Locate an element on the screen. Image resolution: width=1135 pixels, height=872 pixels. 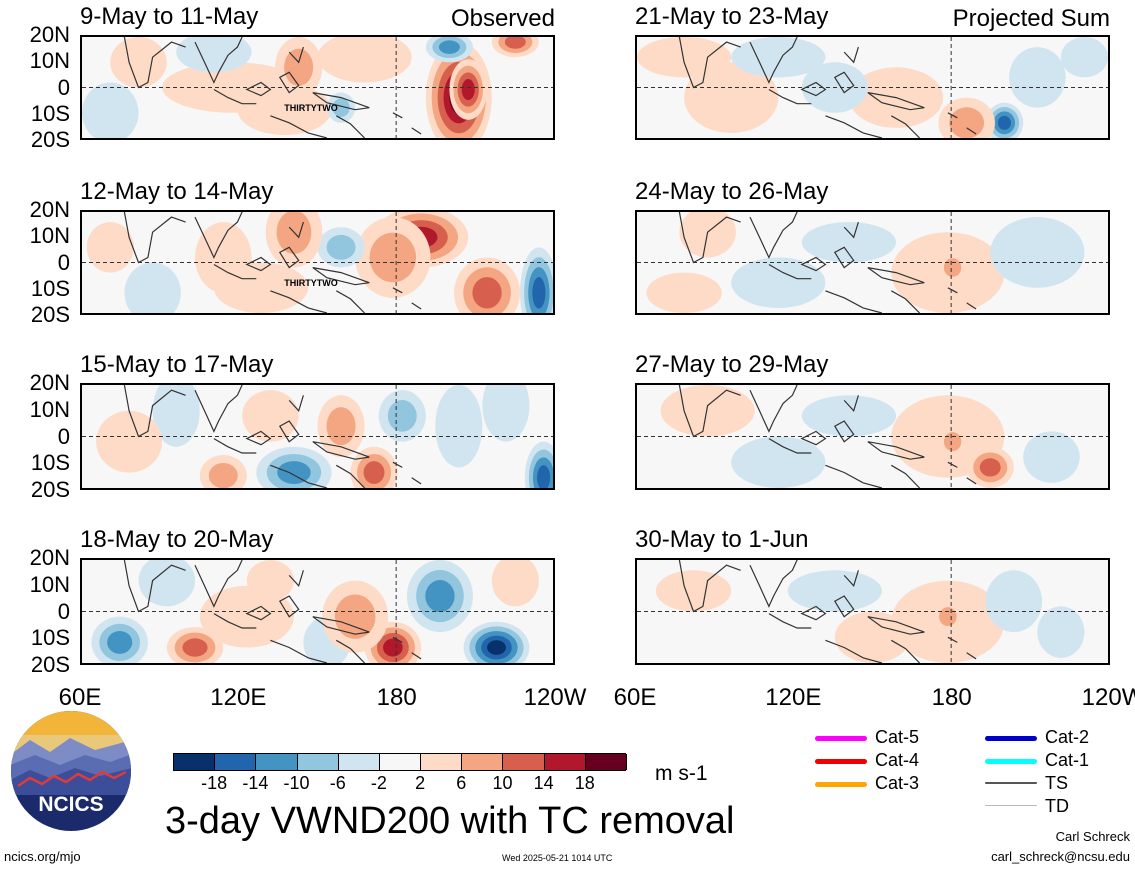
colorbar-tick-label: 6 is located at coordinates (461, 783).